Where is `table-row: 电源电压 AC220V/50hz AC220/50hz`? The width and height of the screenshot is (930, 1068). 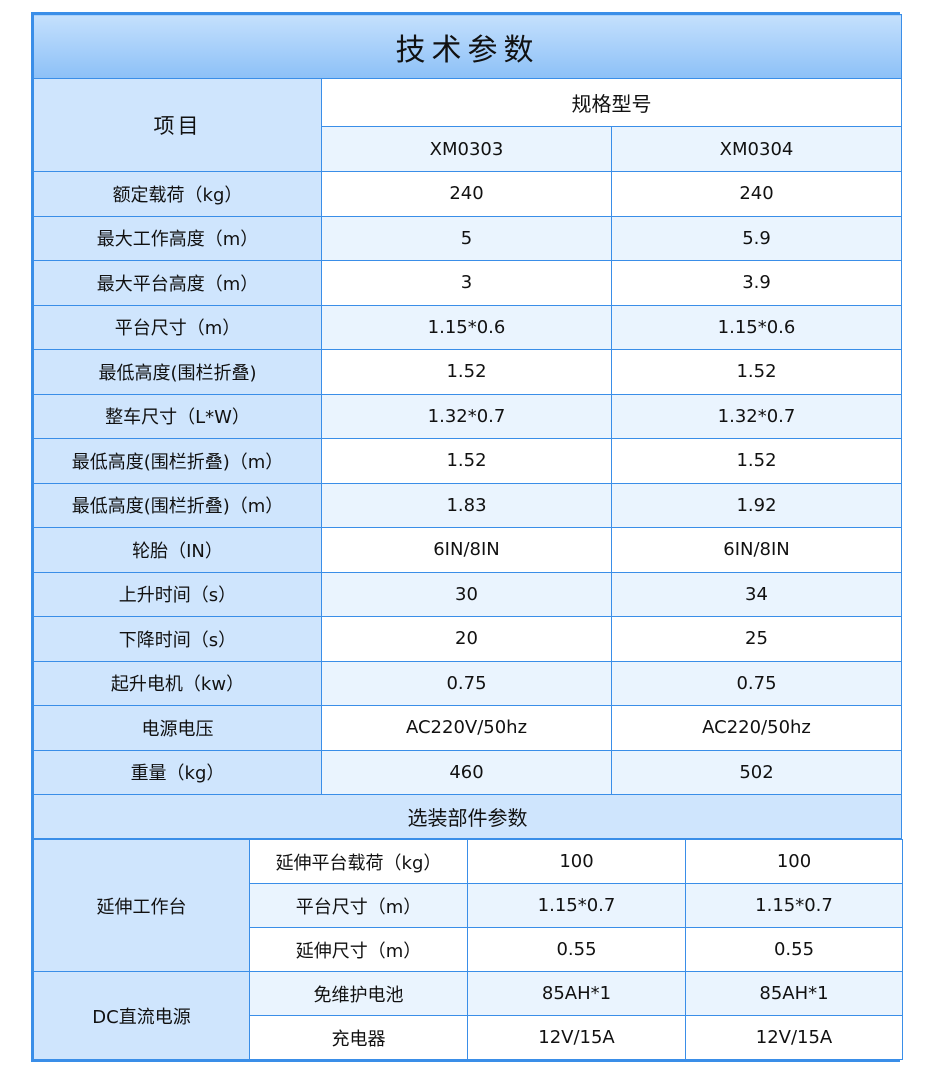 table-row: 电源电压 AC220V/50hz AC220/50hz is located at coordinates (468, 728).